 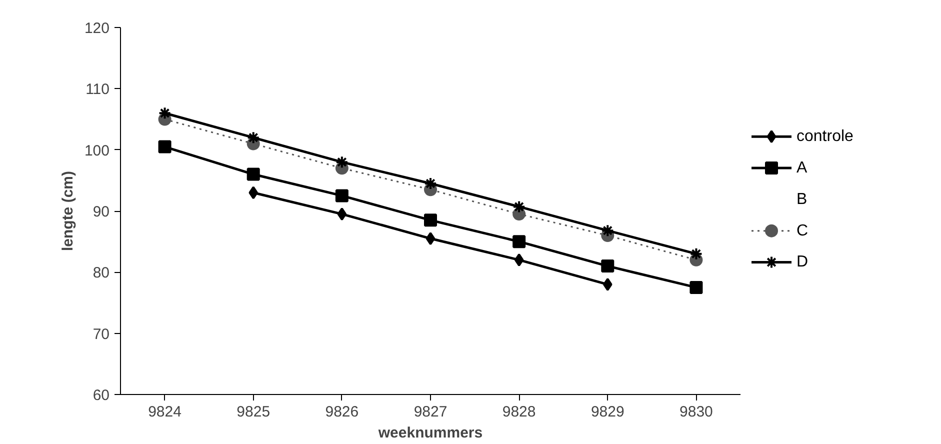 What do you see at coordinates (825, 137) in the screenshot?
I see `legend-label: controle` at bounding box center [825, 137].